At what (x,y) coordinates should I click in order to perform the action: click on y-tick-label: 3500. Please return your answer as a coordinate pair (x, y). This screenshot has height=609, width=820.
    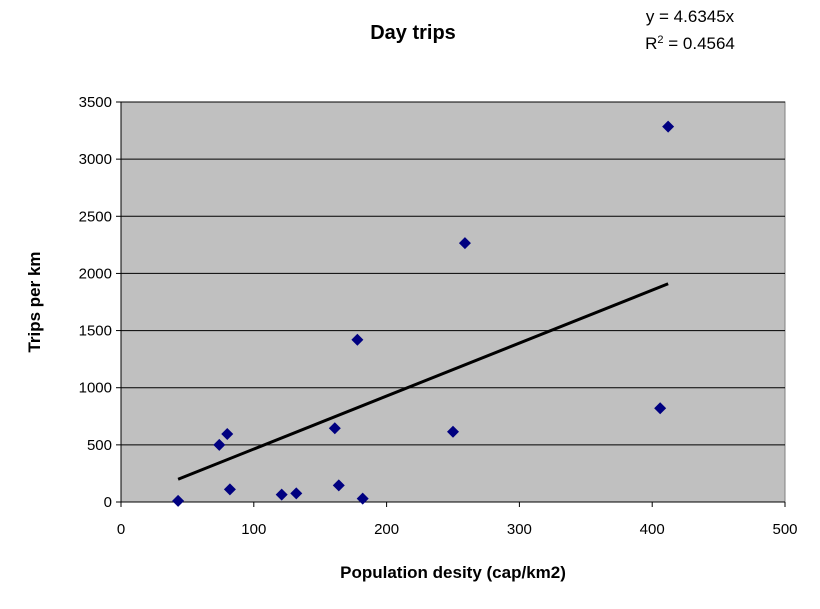
    Looking at the image, I should click on (95, 102).